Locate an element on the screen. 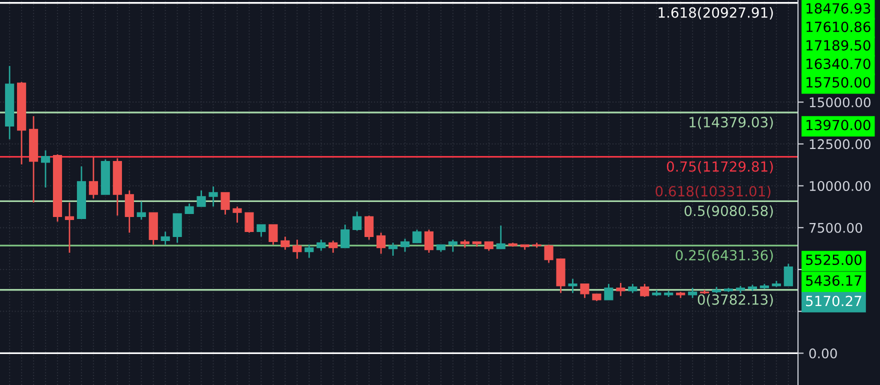 This screenshot has width=880, height=385. y-tick-label: 15000.00 is located at coordinates (840, 102).